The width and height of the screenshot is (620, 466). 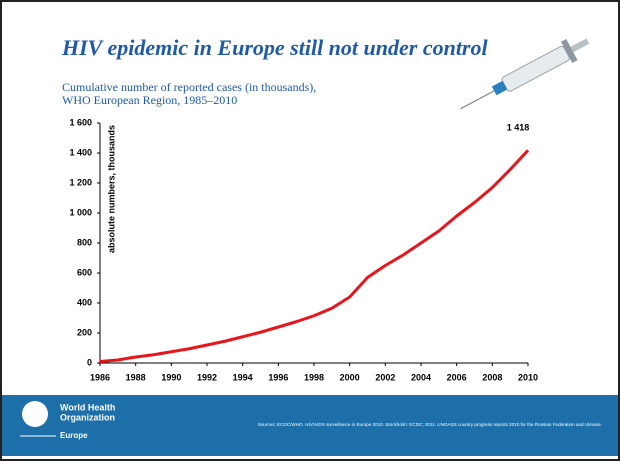 I want to click on x-tick-label: 2010, so click(x=528, y=377).